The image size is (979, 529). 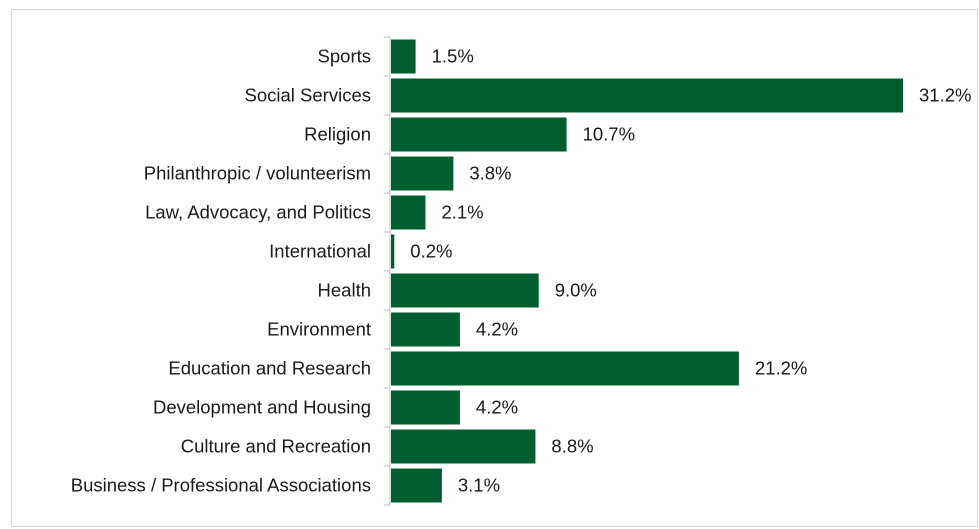 I want to click on axis-ticks-layer, so click(x=387, y=271).